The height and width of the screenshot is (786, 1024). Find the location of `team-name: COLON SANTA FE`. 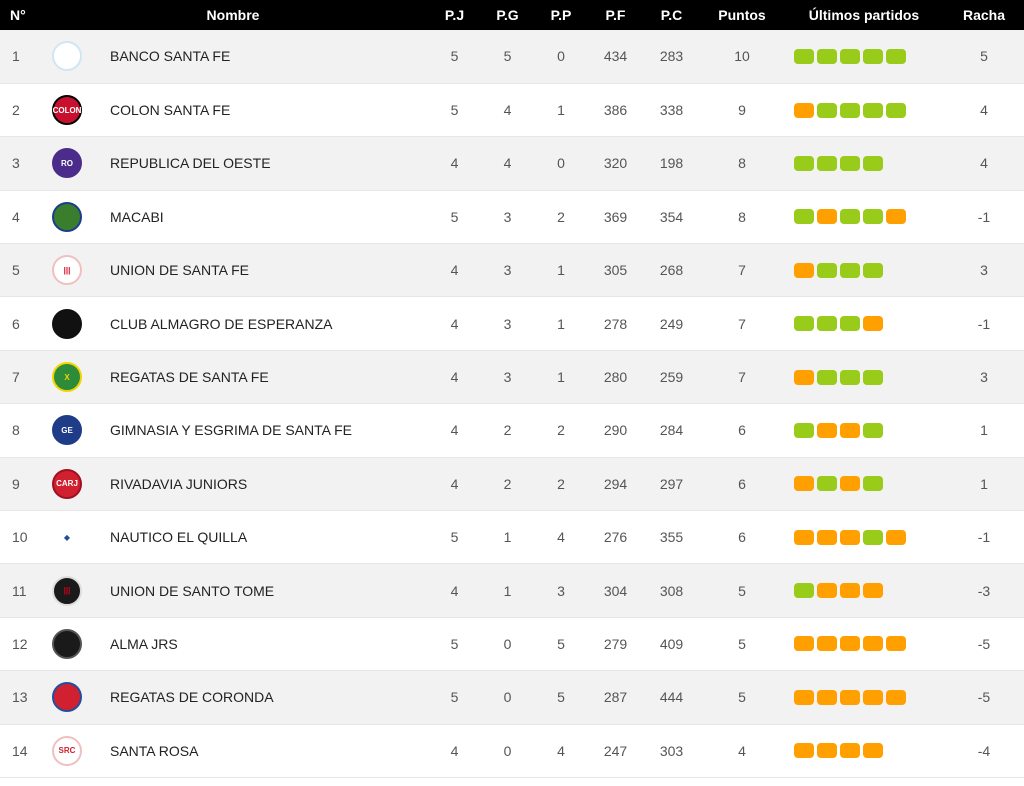

team-name: COLON SANTA FE is located at coordinates (170, 110).